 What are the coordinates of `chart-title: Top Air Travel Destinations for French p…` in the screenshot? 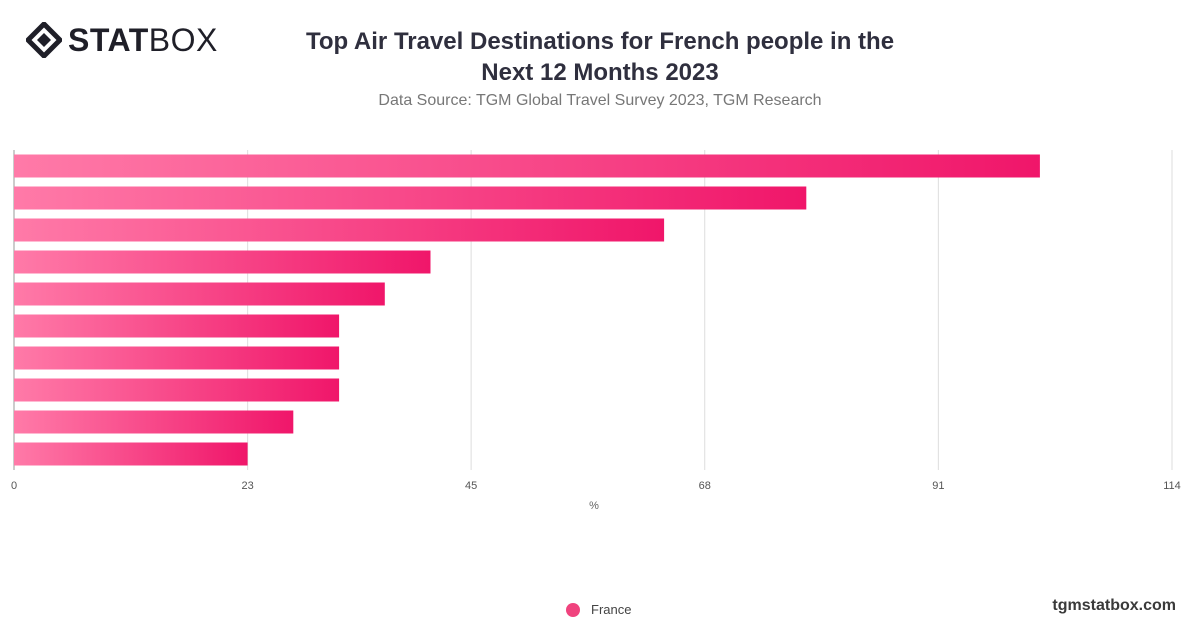 It's located at (600, 57).